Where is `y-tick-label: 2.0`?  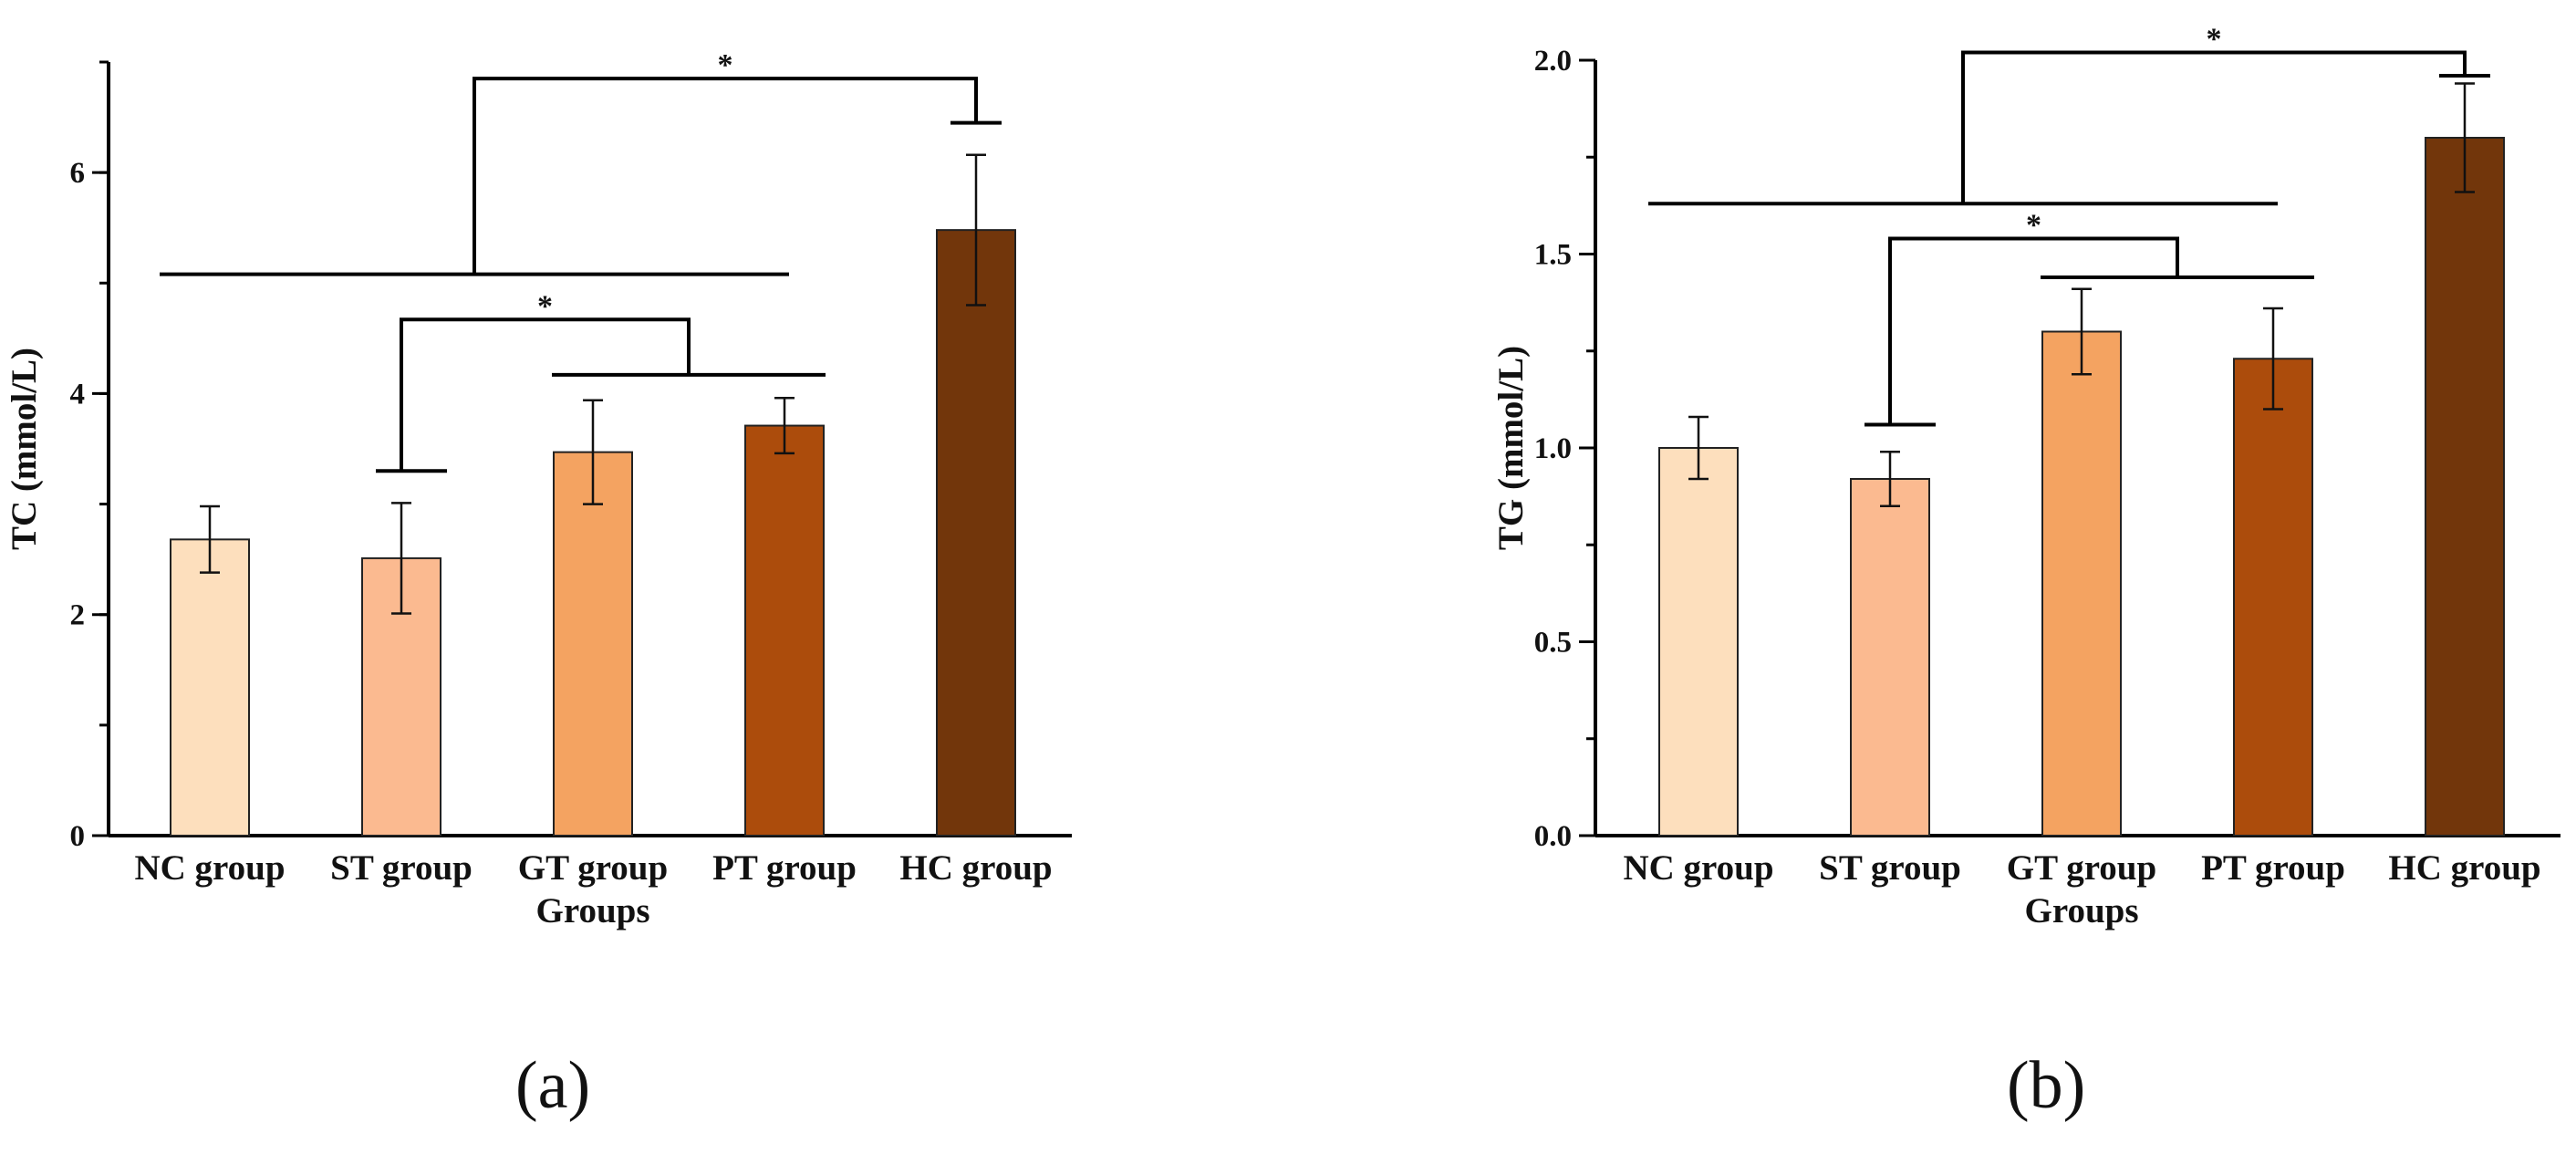
y-tick-label: 2.0 is located at coordinates (1553, 62).